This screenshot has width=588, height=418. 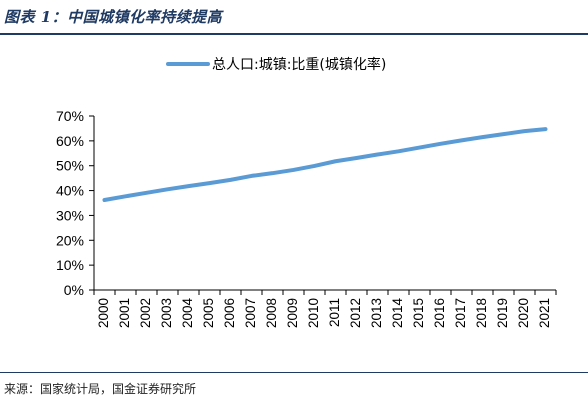 I want to click on x-tick-label: 2009, so click(x=292, y=313).